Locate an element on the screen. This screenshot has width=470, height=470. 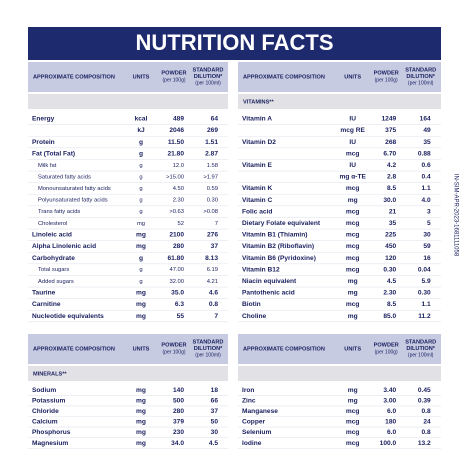
row-powder: 1249 is located at coordinates (389, 119).